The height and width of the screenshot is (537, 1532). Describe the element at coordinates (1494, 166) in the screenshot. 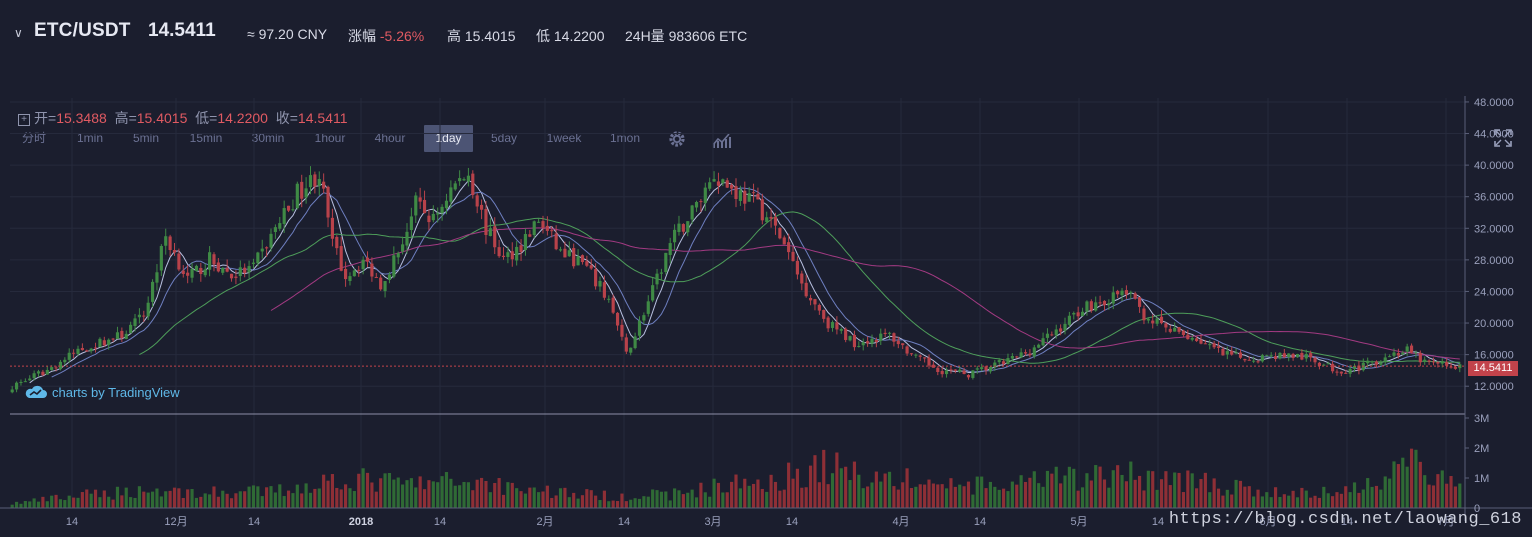

I see `price-tick-label: 40.0000` at that location.